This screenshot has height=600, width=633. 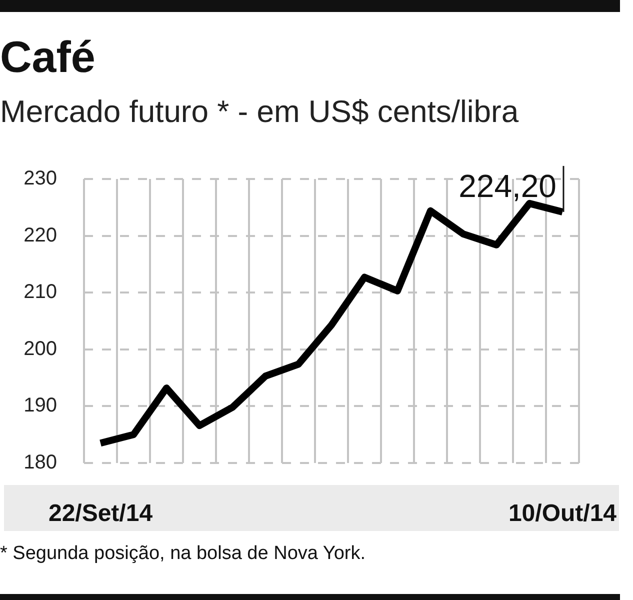 I want to click on y-tick-label: 190, so click(x=40, y=405).